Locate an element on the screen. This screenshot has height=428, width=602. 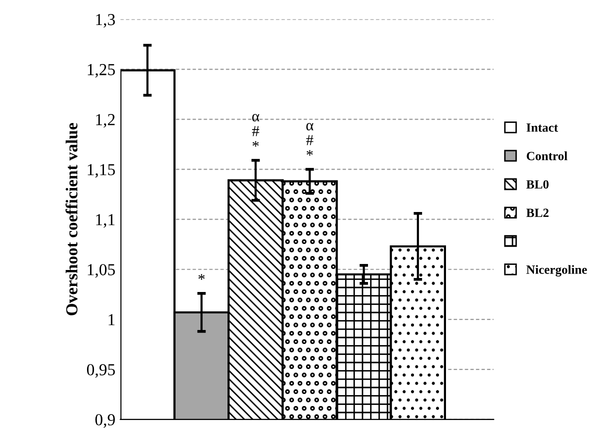
y-axis-title: Overshoot coefficient value is located at coordinates (72, 219).